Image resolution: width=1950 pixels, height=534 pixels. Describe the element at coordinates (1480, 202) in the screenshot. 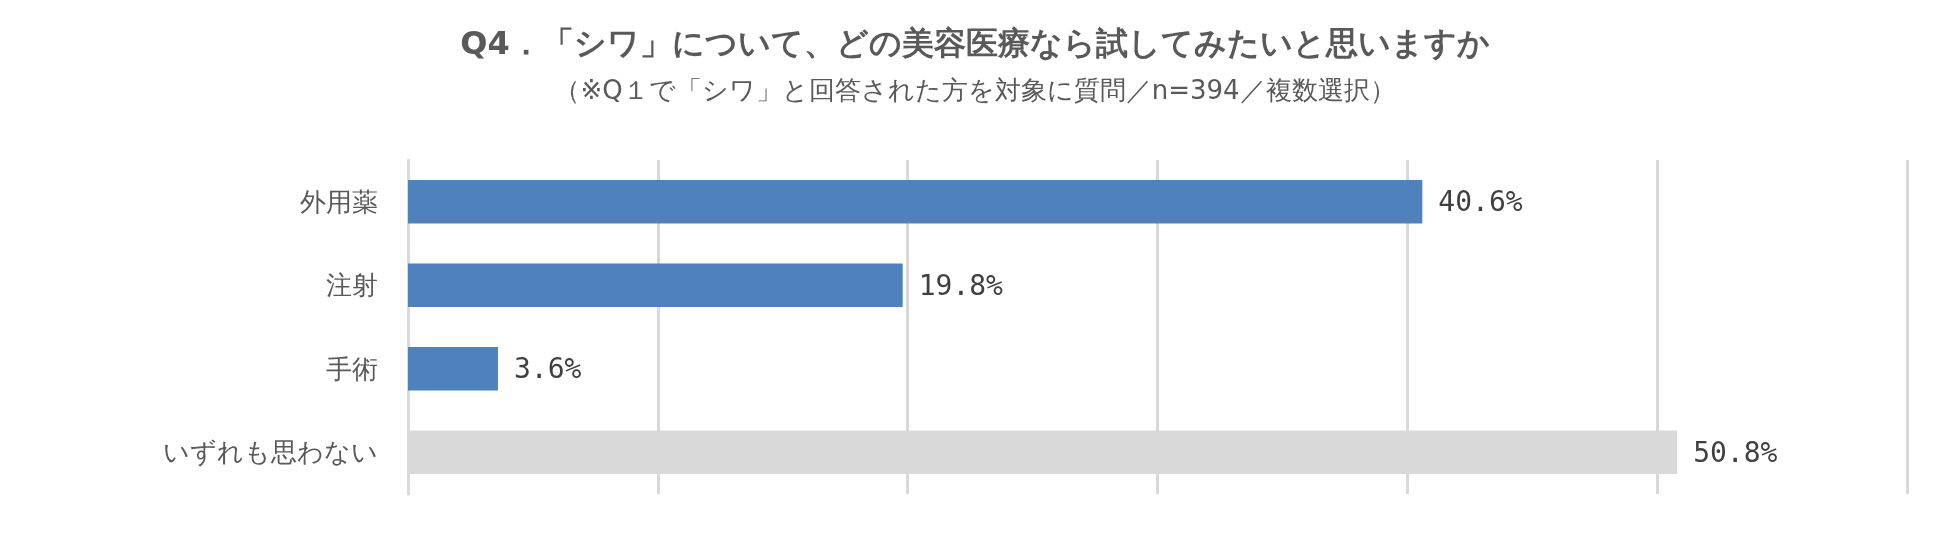

I see `data-label: 40.6%` at that location.